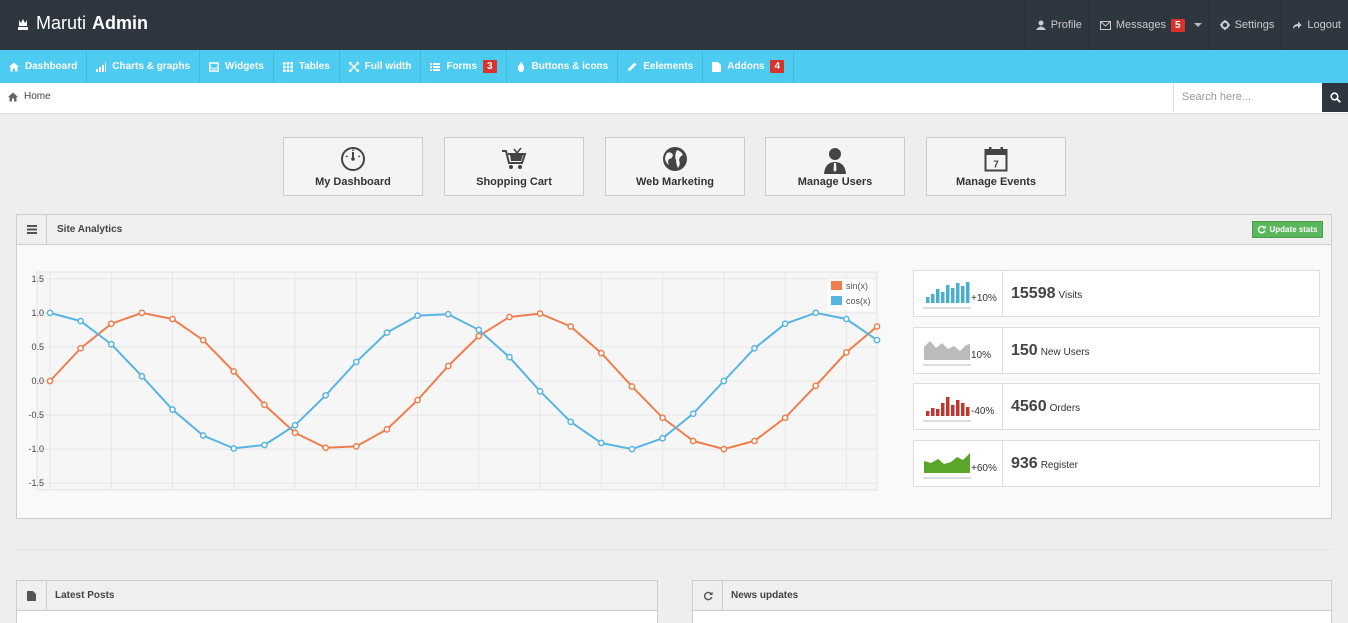 This screenshot has width=1348, height=623. I want to click on quick-action-shopping-cart: Shopping Cart, so click(514, 166).